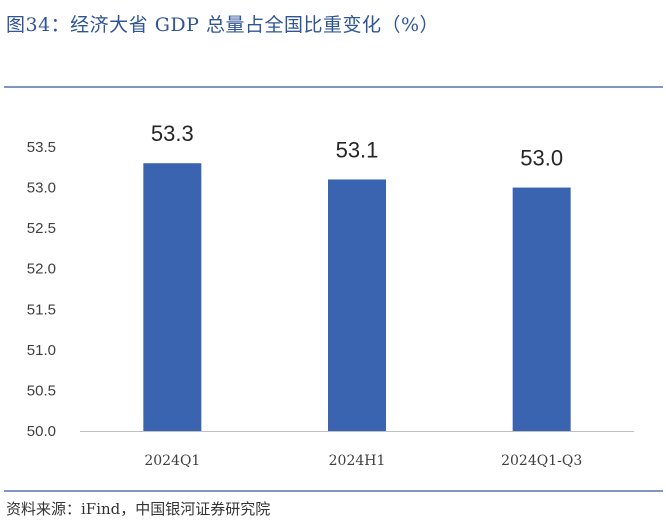 The image size is (666, 524). Describe the element at coordinates (357, 149) in the screenshot. I see `bar-value-label: 53.1` at that location.